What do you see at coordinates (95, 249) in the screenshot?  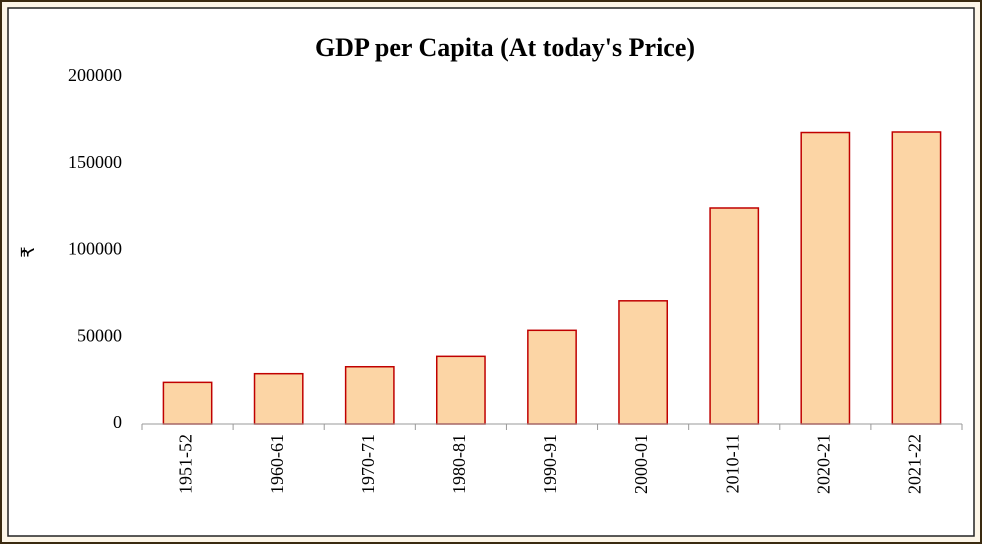 I see `y-tick-label: 100000` at bounding box center [95, 249].